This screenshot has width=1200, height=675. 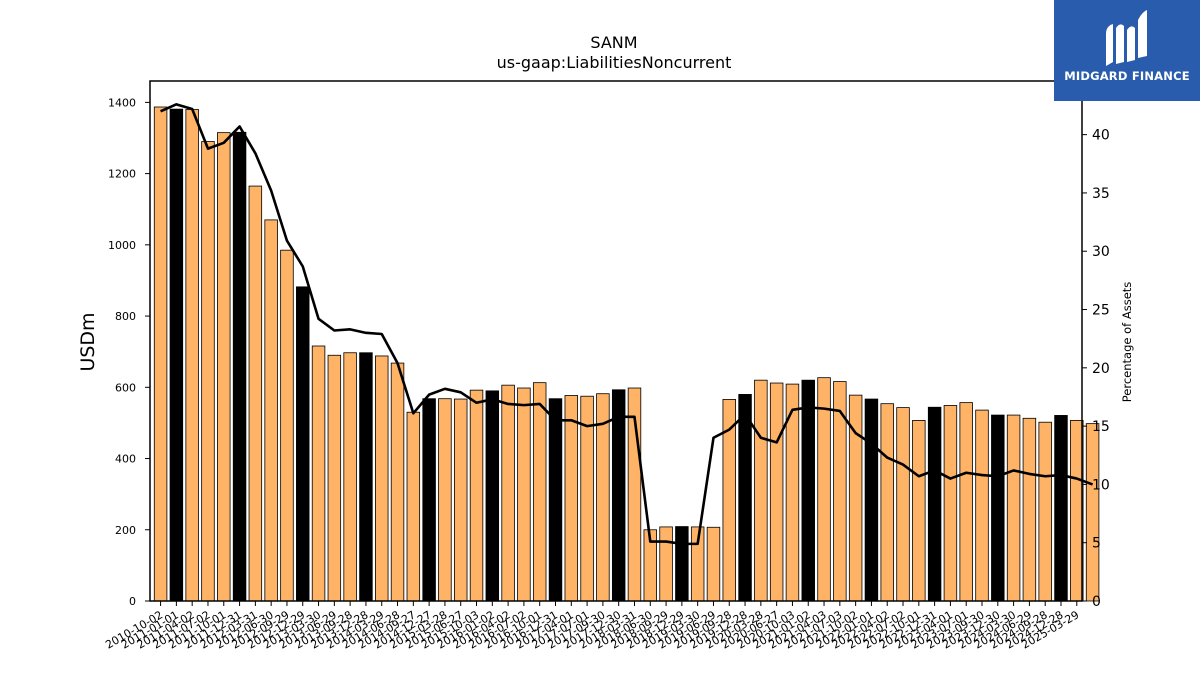 I want to click on y-tick-label: 1200, so click(x=122, y=174).